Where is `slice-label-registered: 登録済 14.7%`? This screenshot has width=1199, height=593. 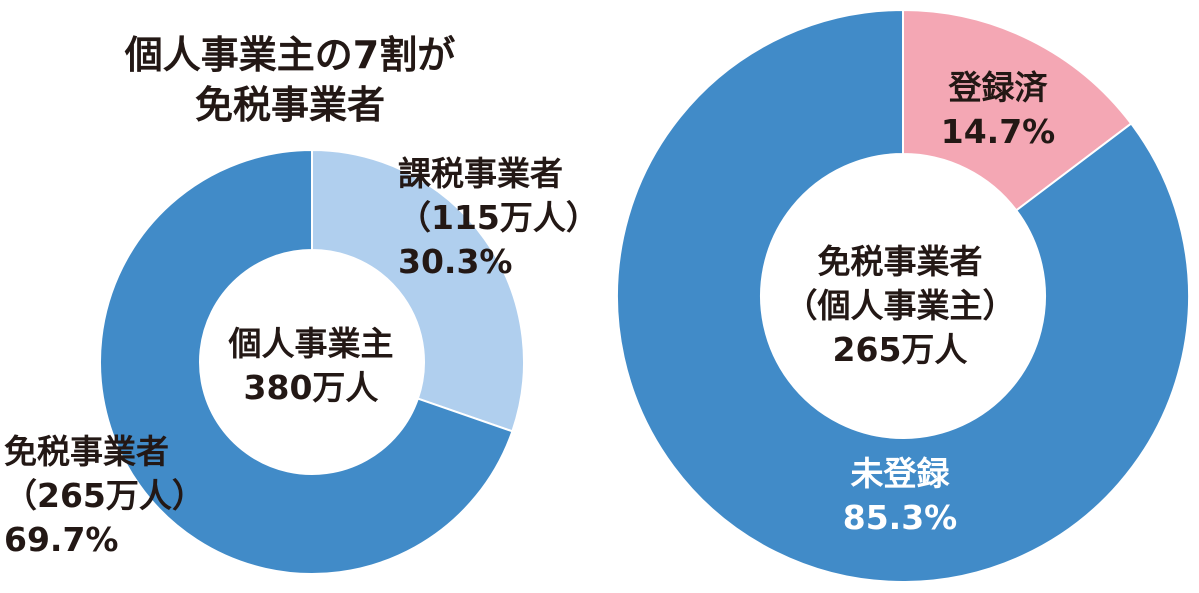
slice-label-registered: 登録済 14.7% is located at coordinates (998, 110).